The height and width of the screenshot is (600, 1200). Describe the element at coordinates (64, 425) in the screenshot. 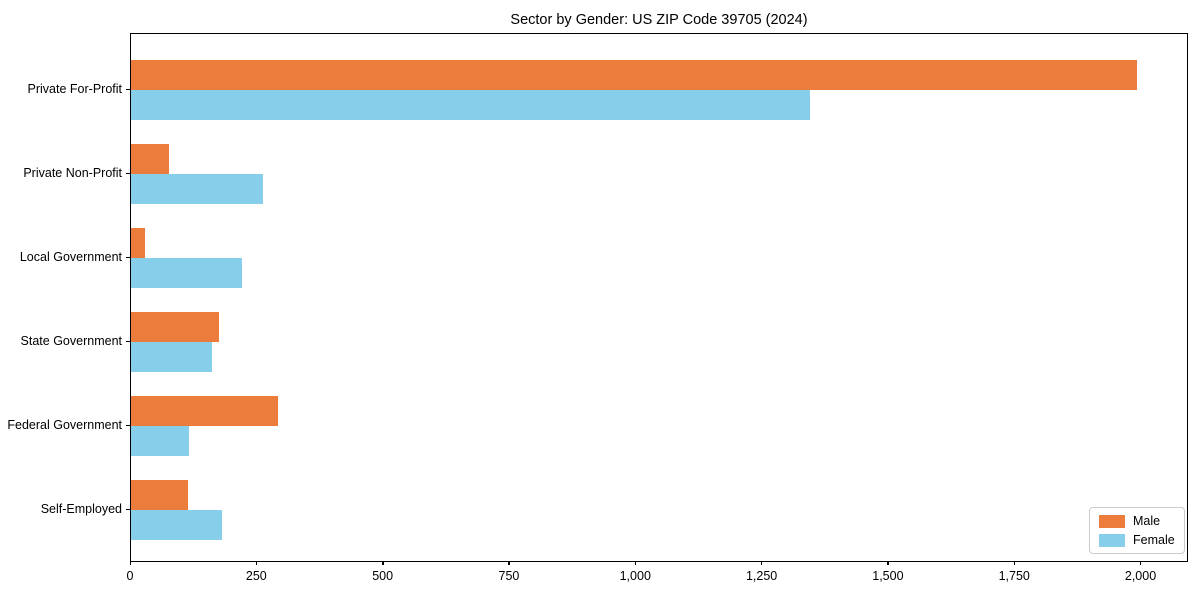

I see `y-axis-category-label: Federal Government` at that location.